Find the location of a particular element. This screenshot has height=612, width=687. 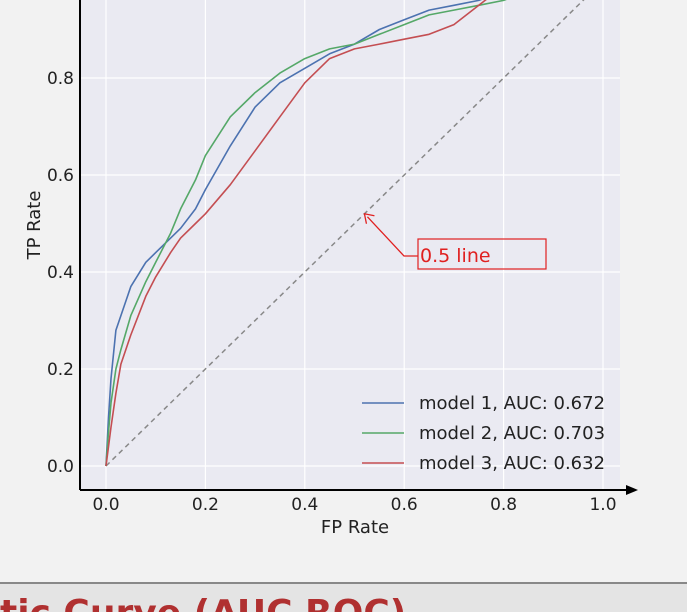

x-tick-label: 0.4 is located at coordinates (304, 505).